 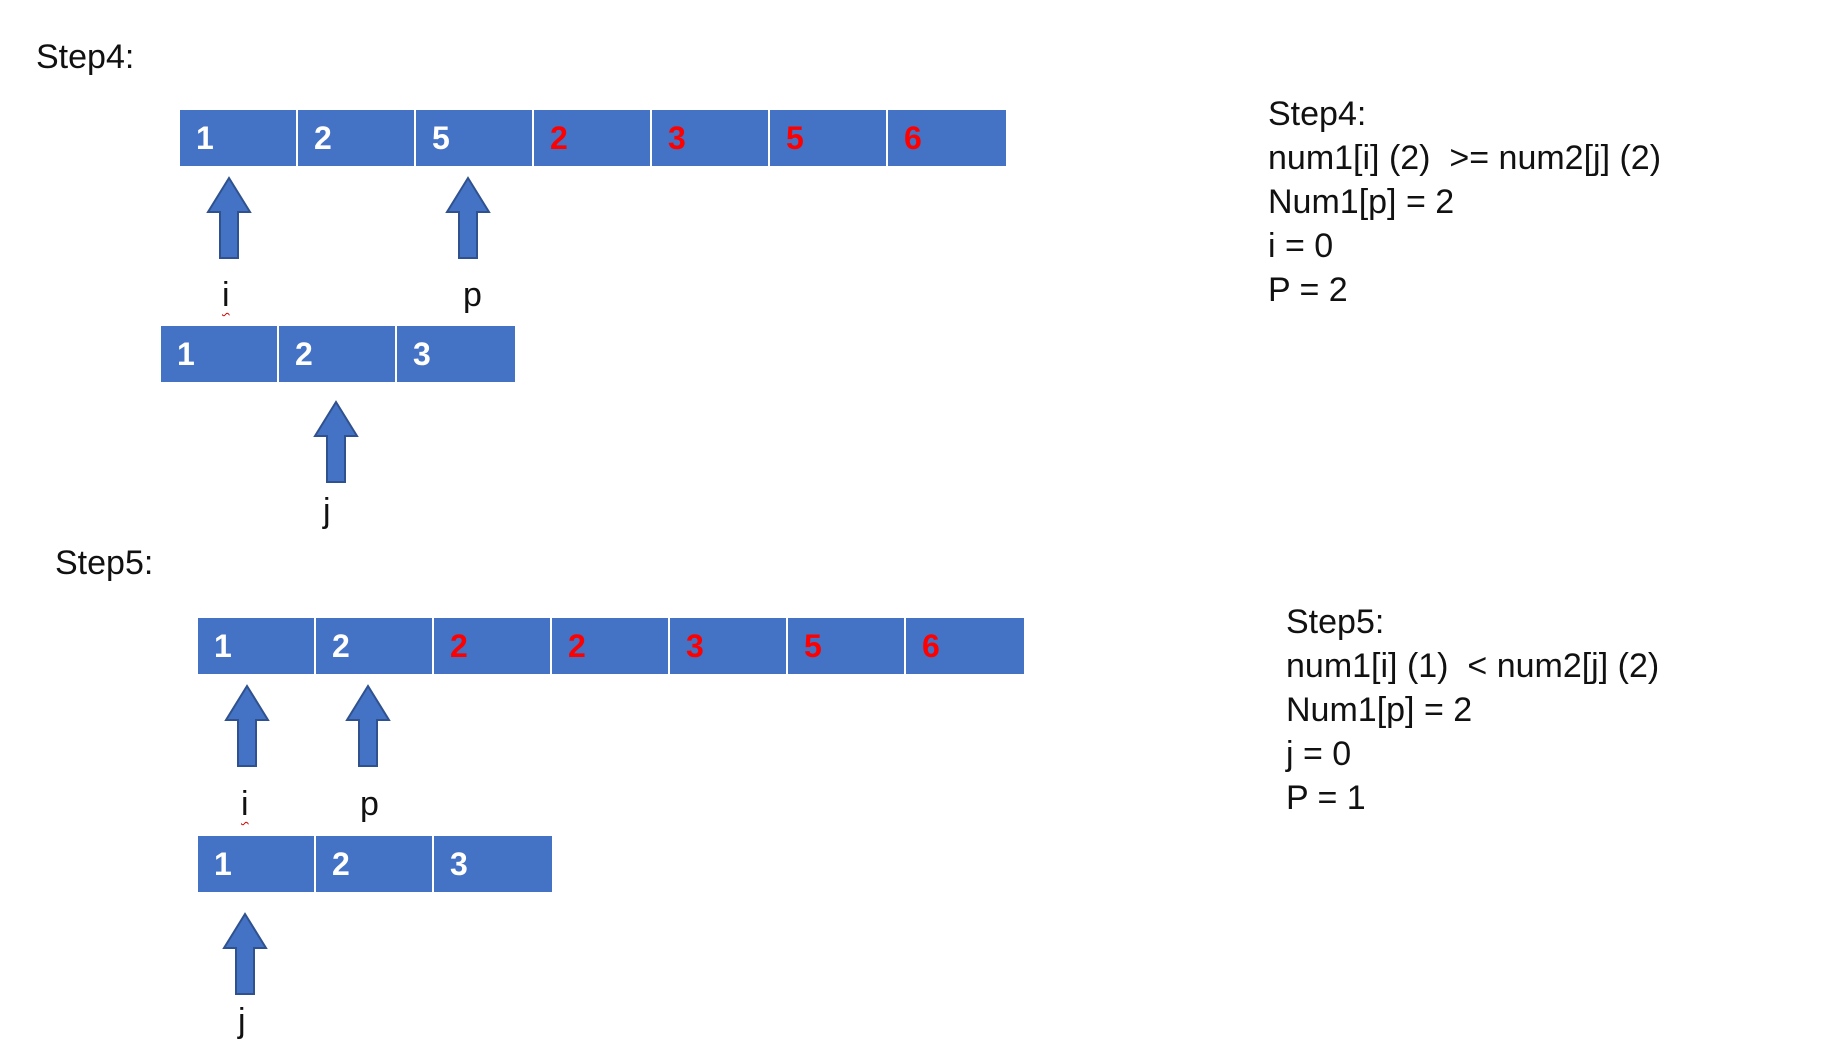 I want to click on step5-p-arrow-icon, so click(x=368, y=726).